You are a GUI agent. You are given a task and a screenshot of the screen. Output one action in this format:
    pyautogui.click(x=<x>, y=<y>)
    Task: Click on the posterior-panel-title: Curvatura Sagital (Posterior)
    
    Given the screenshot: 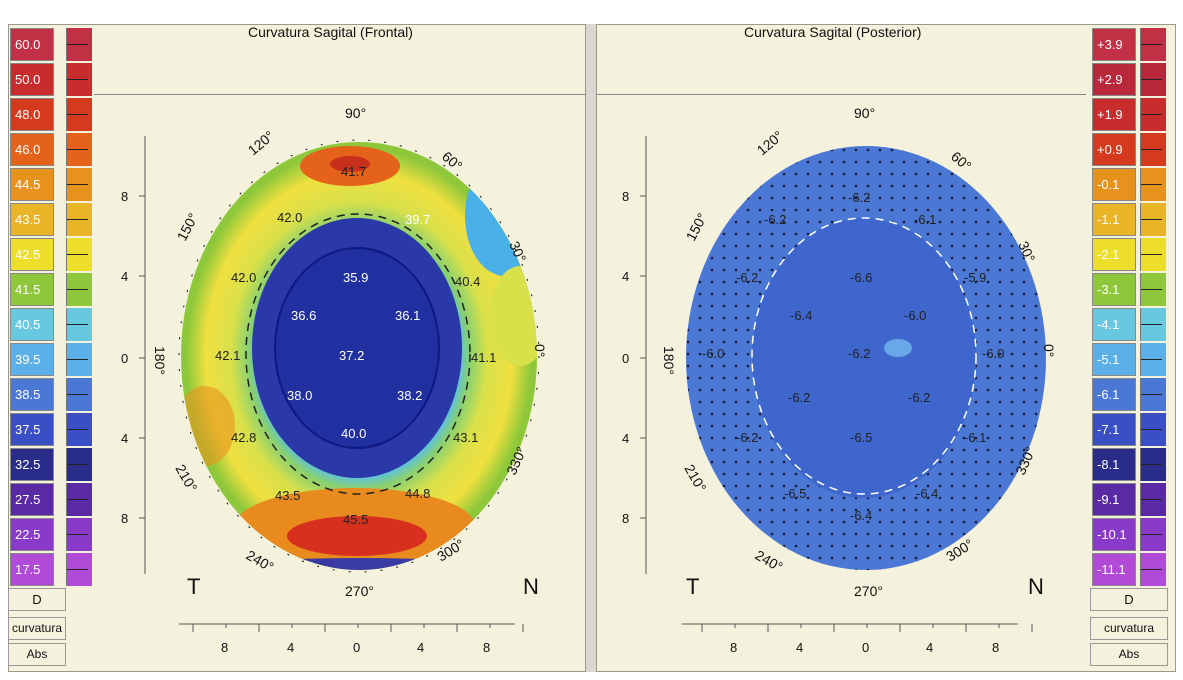 What is the action you would take?
    pyautogui.click(x=833, y=32)
    